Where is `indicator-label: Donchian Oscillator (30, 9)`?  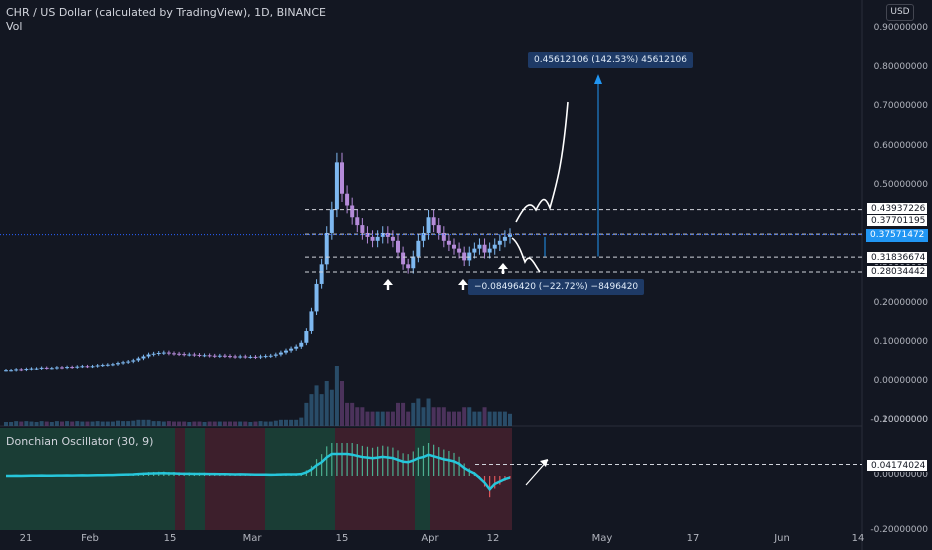 indicator-label: Donchian Oscillator (30, 9) is located at coordinates (80, 441).